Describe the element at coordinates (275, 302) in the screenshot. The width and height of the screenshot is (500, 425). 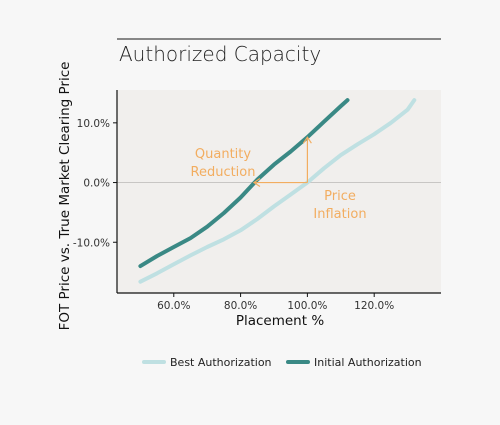
I see `x-axis-ticks: 60.0% 80.0% 100.0% 120.0%` at that location.